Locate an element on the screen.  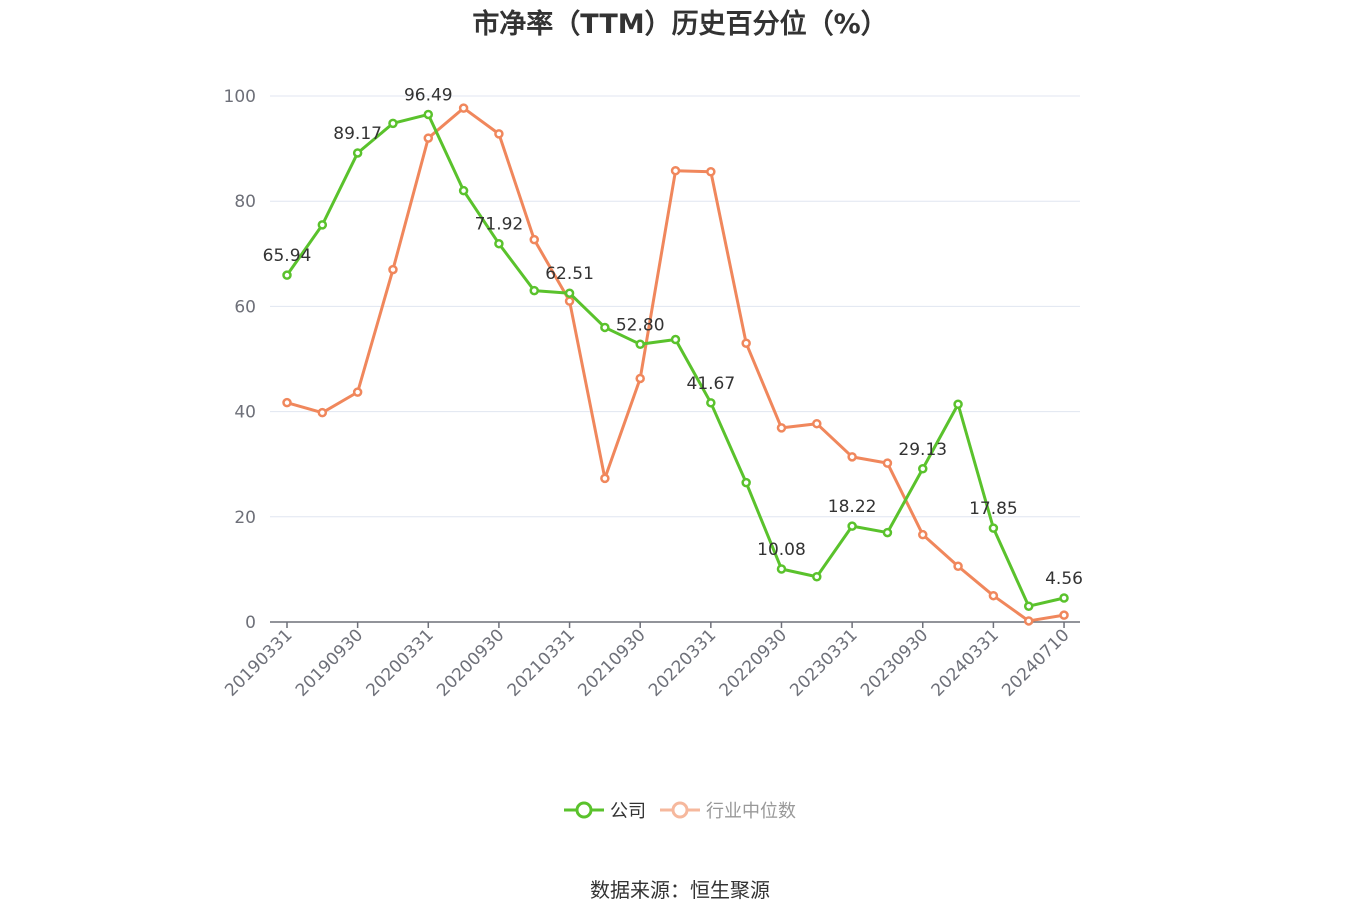
x-tick-label: 20230930 is located at coordinates (894, 662).